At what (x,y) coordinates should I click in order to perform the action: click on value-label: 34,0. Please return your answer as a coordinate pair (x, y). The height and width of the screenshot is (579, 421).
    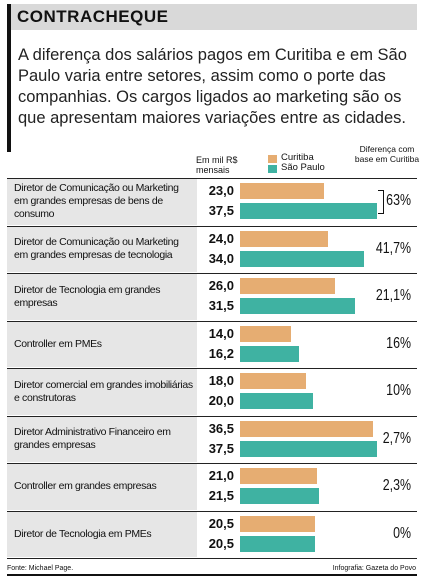
    Looking at the image, I should click on (221, 258).